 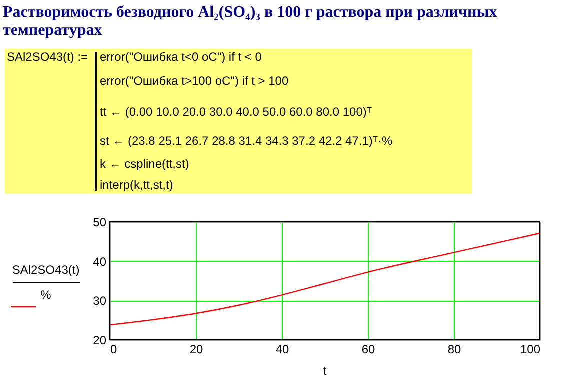 What do you see at coordinates (137, 185) in the screenshot?
I see `text: interp(k,tt,st,t)` at bounding box center [137, 185].